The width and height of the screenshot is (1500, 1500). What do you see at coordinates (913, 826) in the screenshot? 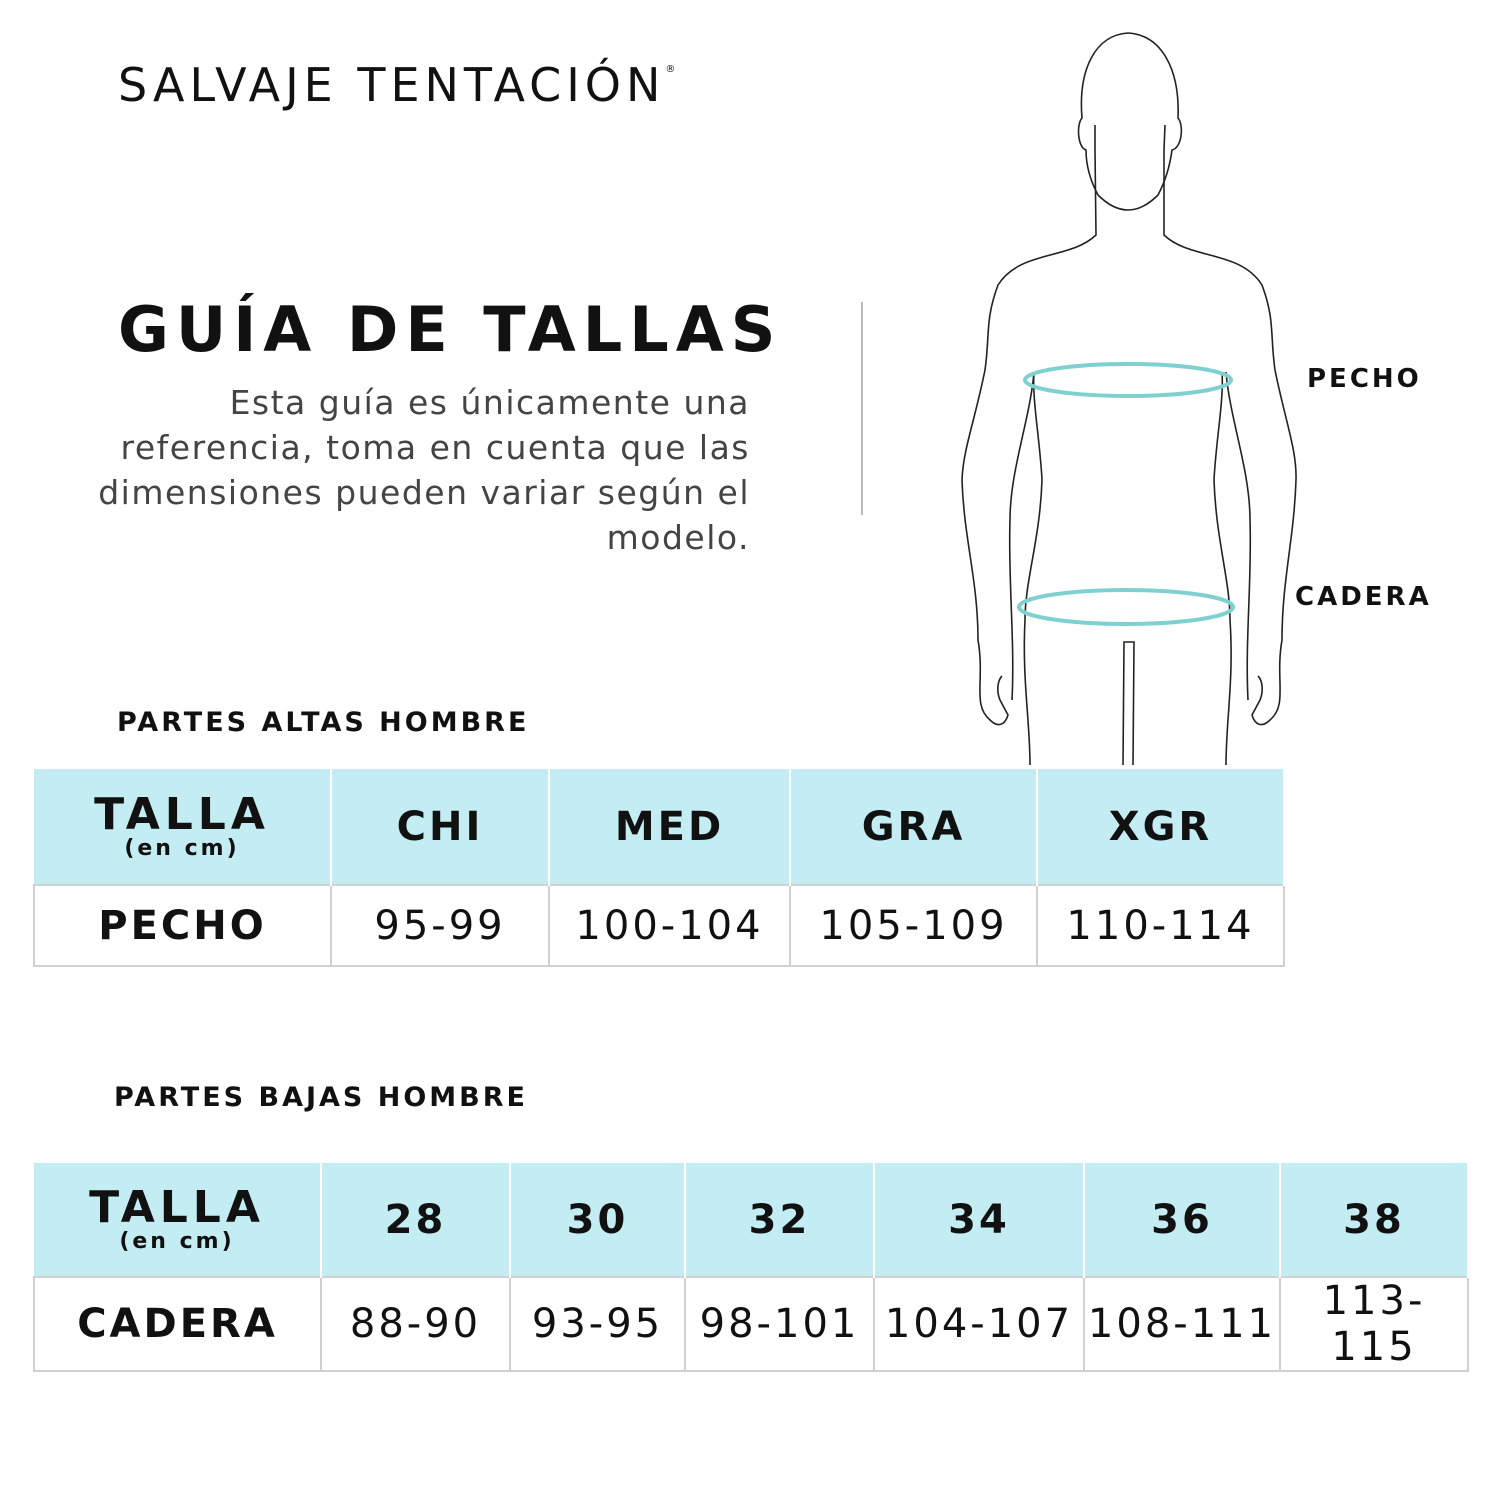
I see `size-header: GRA` at bounding box center [913, 826].